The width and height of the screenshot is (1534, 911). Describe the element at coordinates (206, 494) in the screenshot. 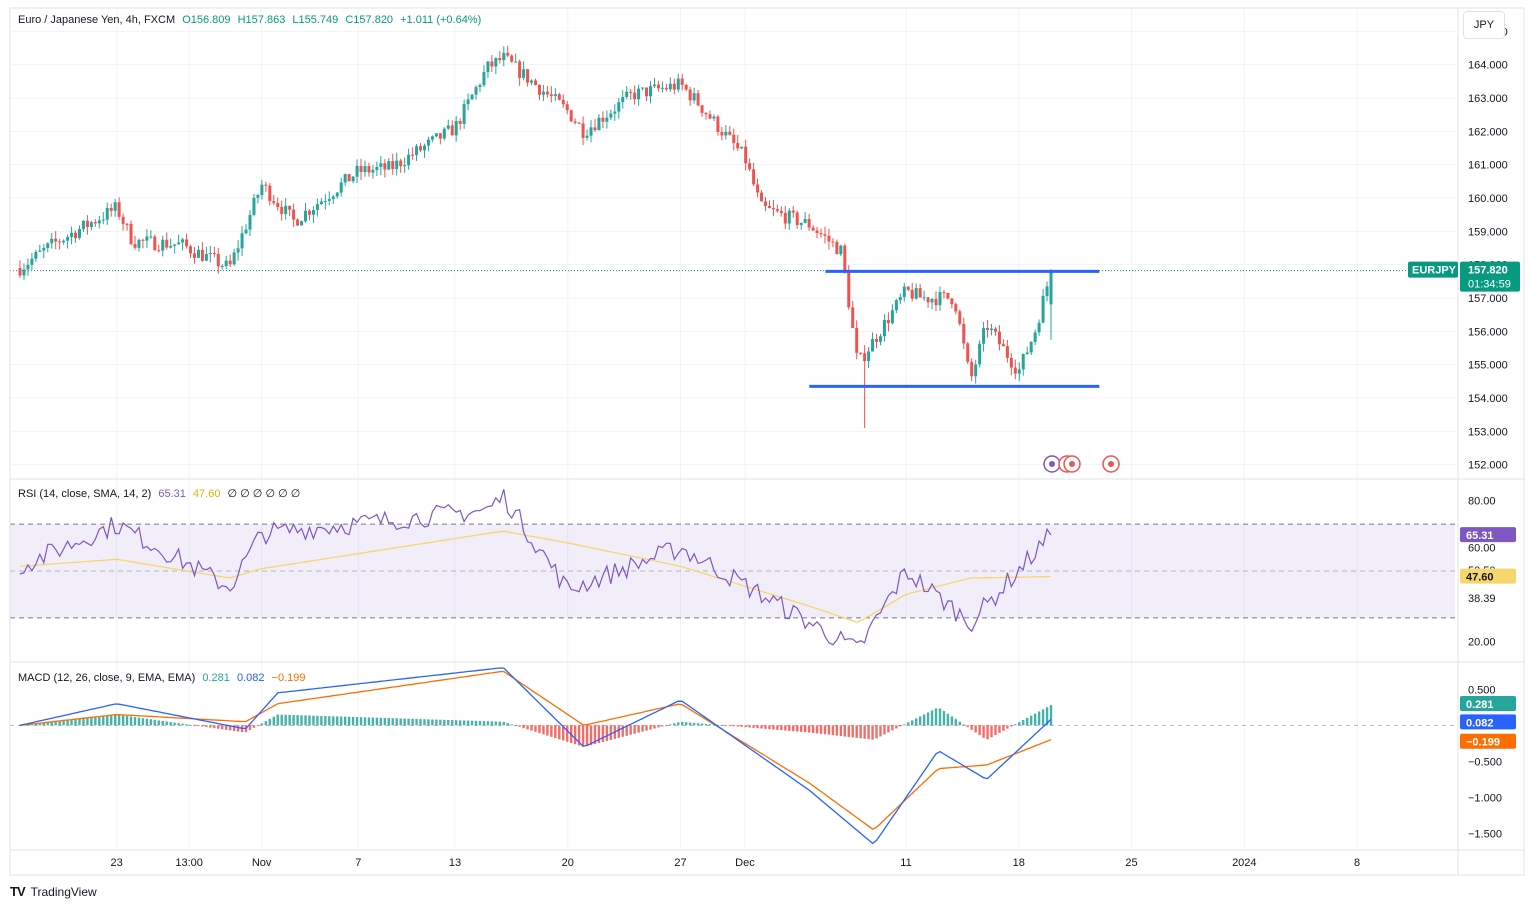

I see `rsi-ma-value: 47.60` at that location.